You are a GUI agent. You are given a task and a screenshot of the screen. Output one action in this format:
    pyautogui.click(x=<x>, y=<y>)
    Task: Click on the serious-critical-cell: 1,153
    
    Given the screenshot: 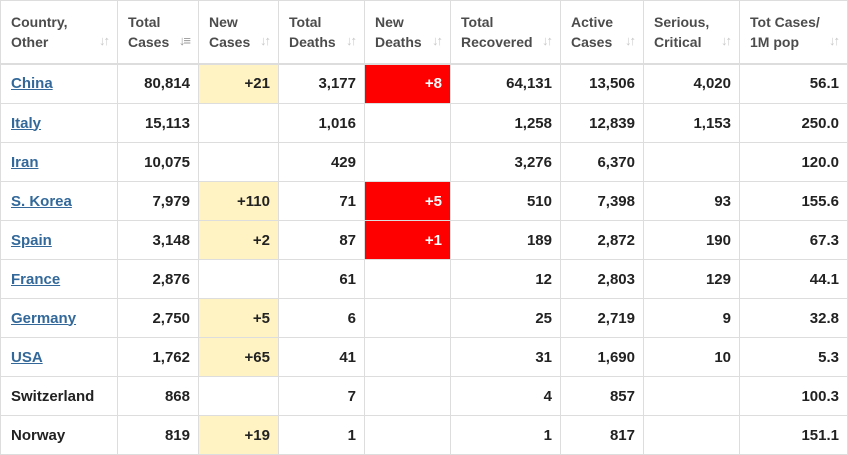 What is the action you would take?
    pyautogui.click(x=691, y=123)
    